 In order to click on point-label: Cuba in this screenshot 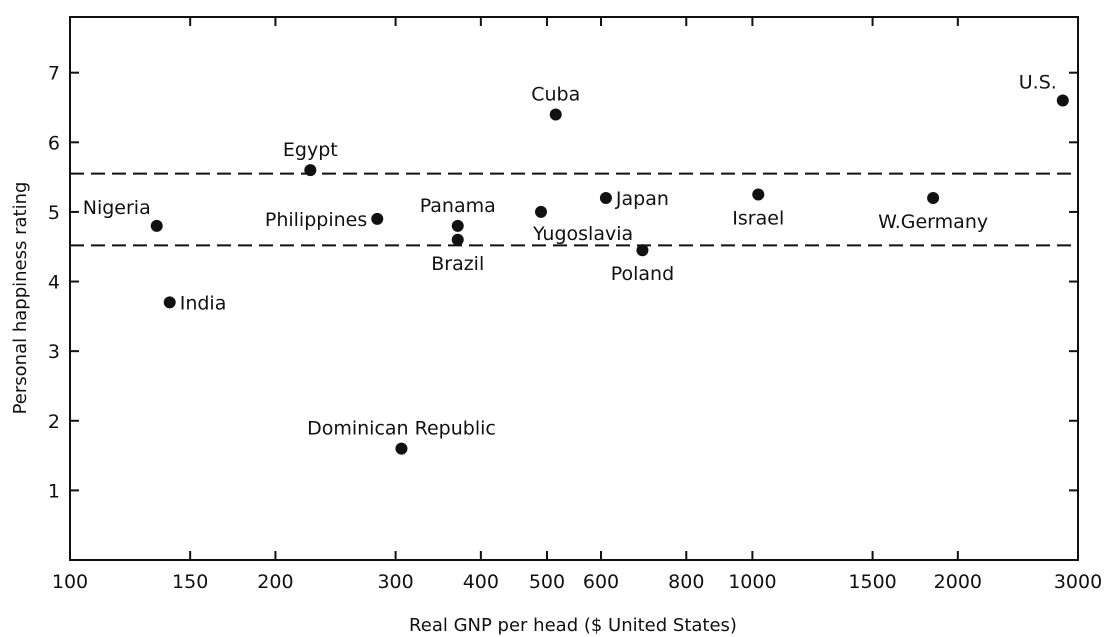, I will do `click(555, 94)`.